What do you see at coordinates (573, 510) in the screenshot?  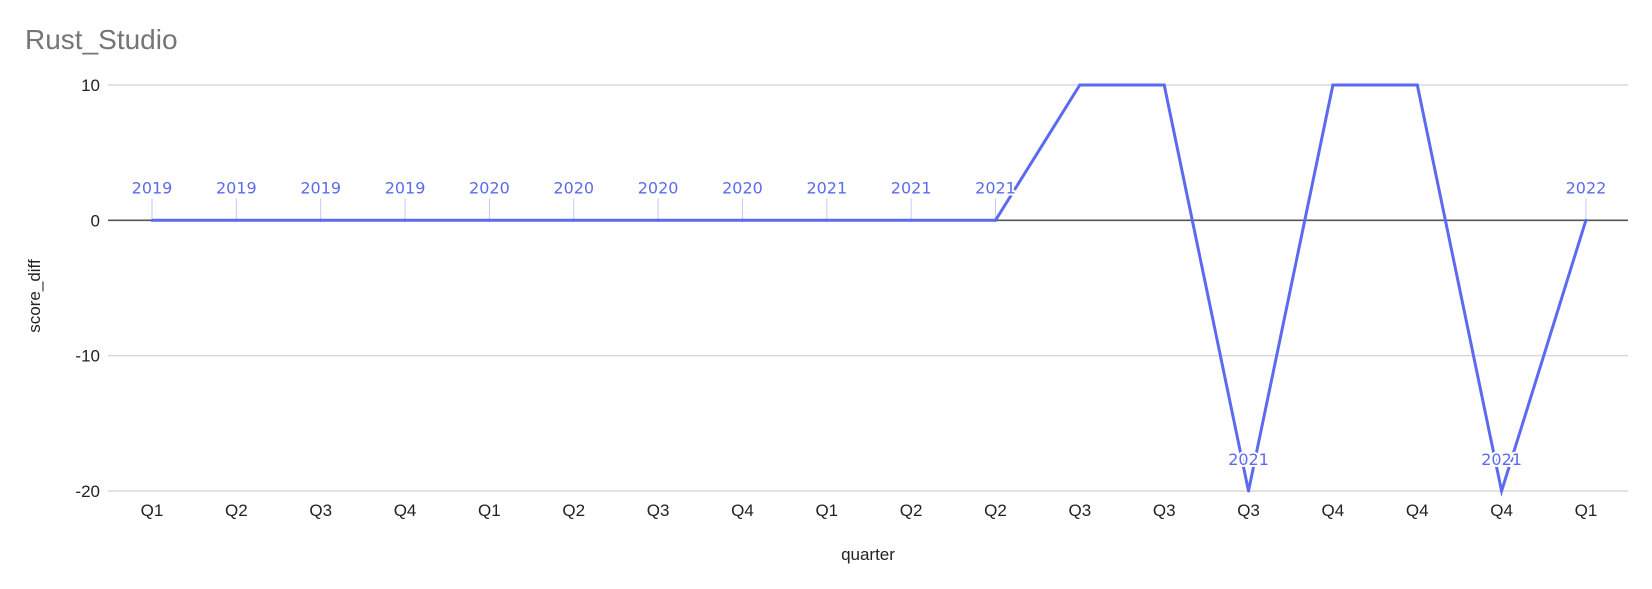 I see `x-tick-label-5: Q2` at bounding box center [573, 510].